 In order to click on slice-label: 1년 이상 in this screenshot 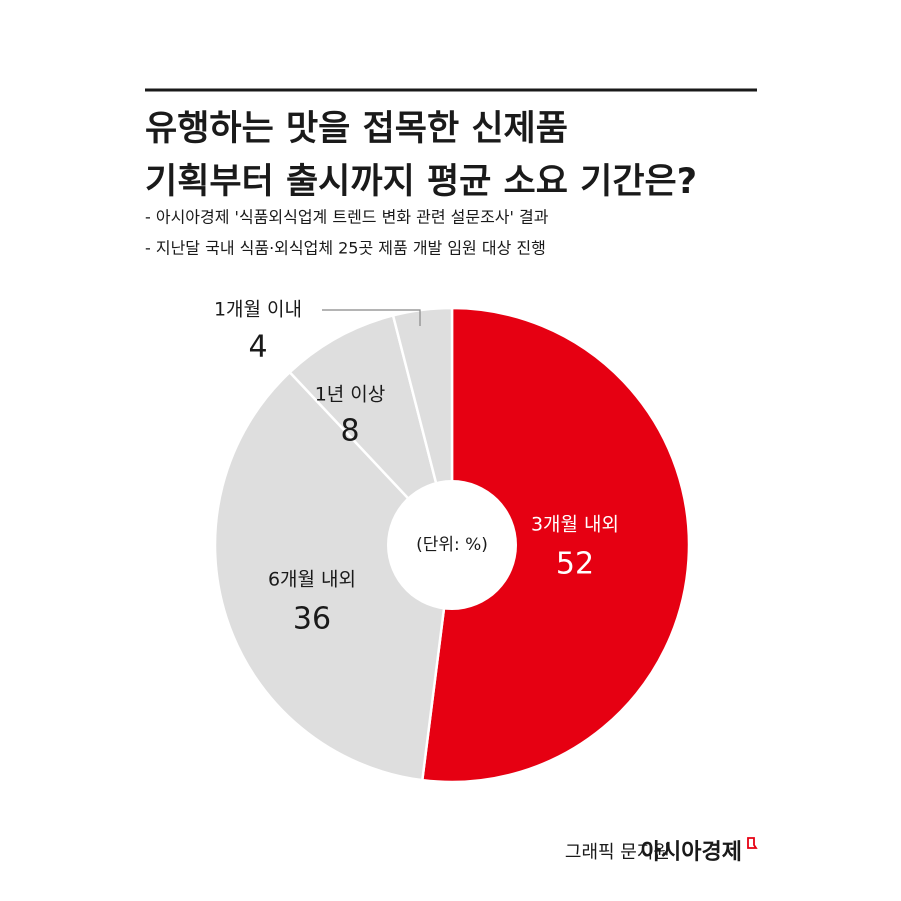, I will do `click(350, 395)`.